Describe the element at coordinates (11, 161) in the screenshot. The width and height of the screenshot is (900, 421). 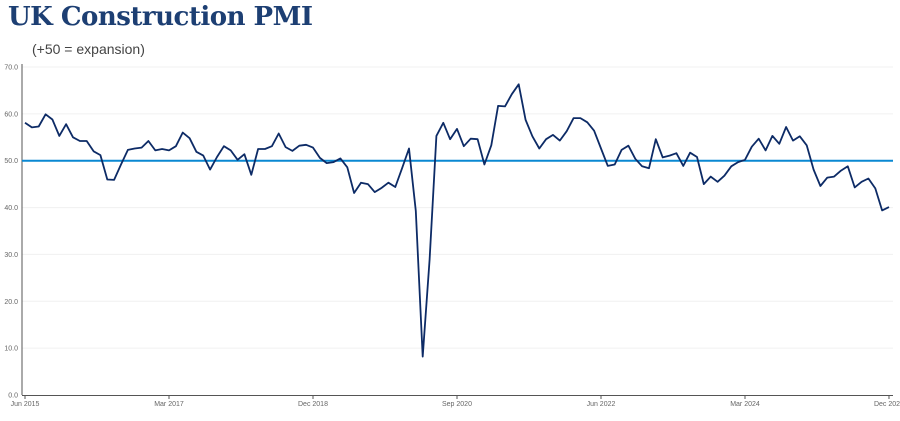
I see `y-tick-label: 50.0` at that location.